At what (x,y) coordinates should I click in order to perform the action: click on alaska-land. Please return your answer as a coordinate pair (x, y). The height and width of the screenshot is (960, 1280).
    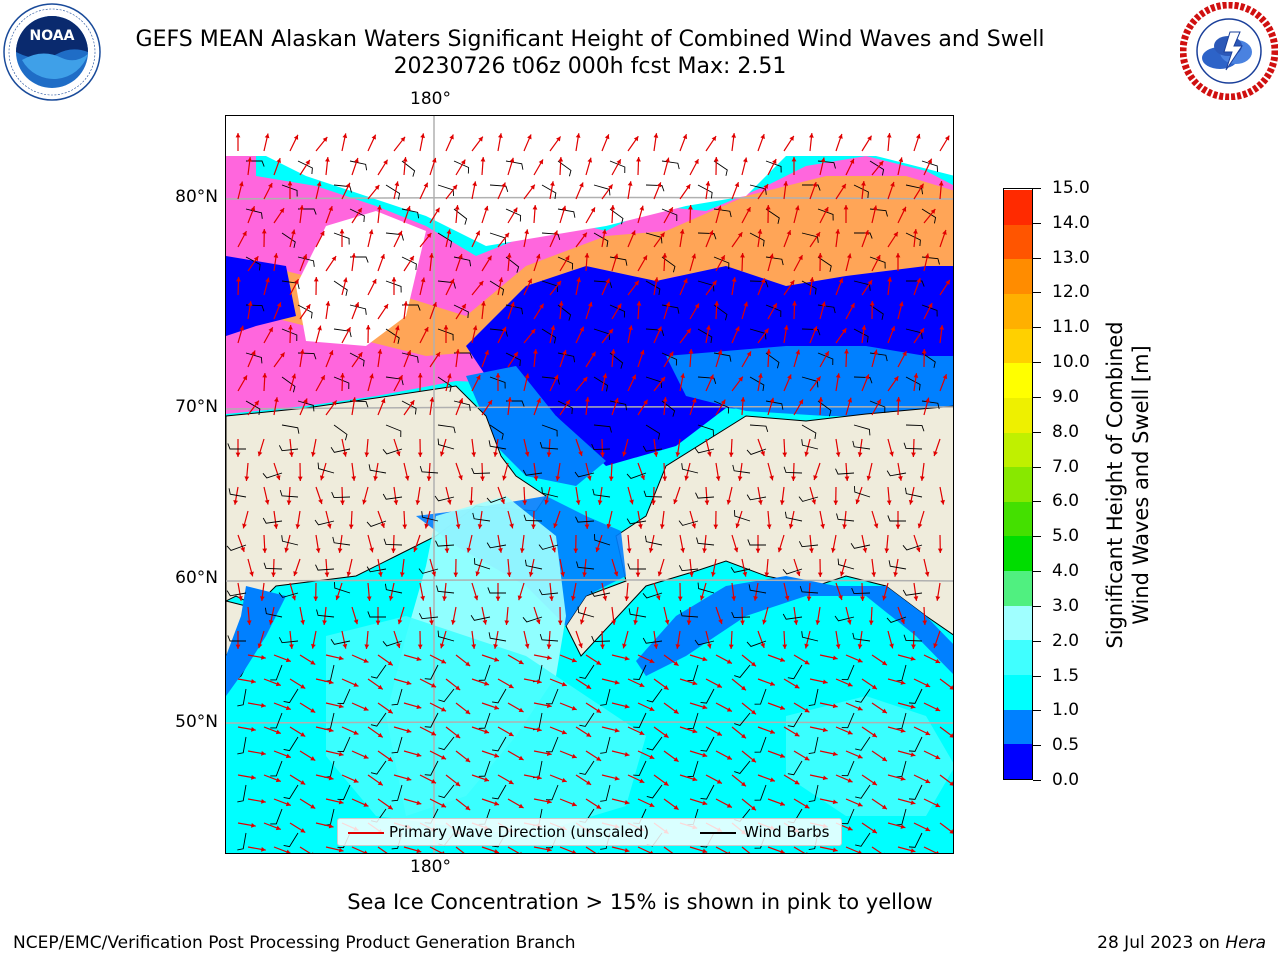
    Looking at the image, I should click on (759, 531).